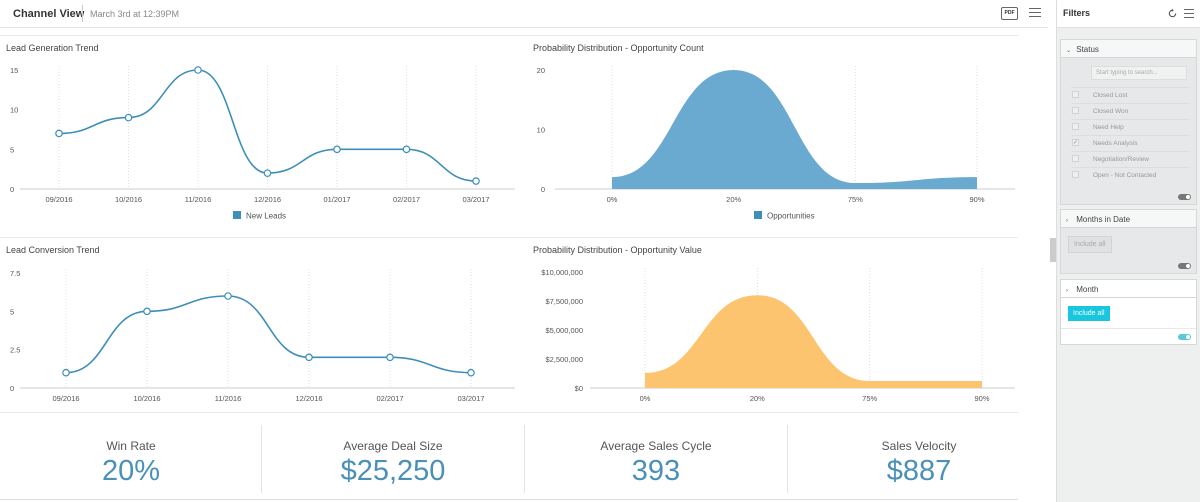 This screenshot has height=502, width=1200. Describe the element at coordinates (14, 70) in the screenshot. I see `y-tick-label: 15` at that location.